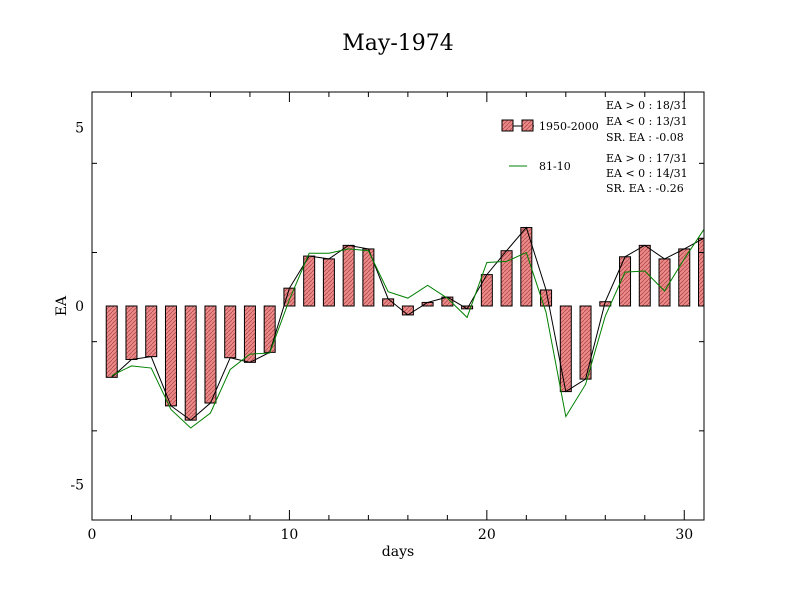 The image size is (792, 612). Describe the element at coordinates (684, 535) in the screenshot. I see `x-tick-label-30: 30` at that location.